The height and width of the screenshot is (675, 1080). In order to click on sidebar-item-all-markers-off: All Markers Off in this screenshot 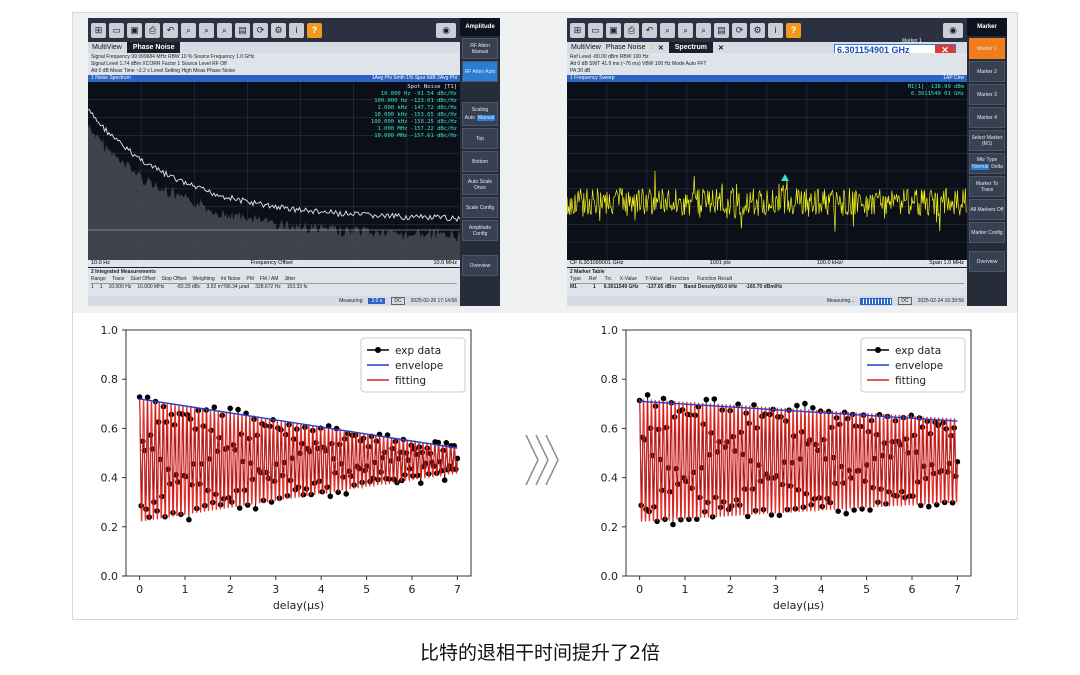, I will do `click(987, 209)`.